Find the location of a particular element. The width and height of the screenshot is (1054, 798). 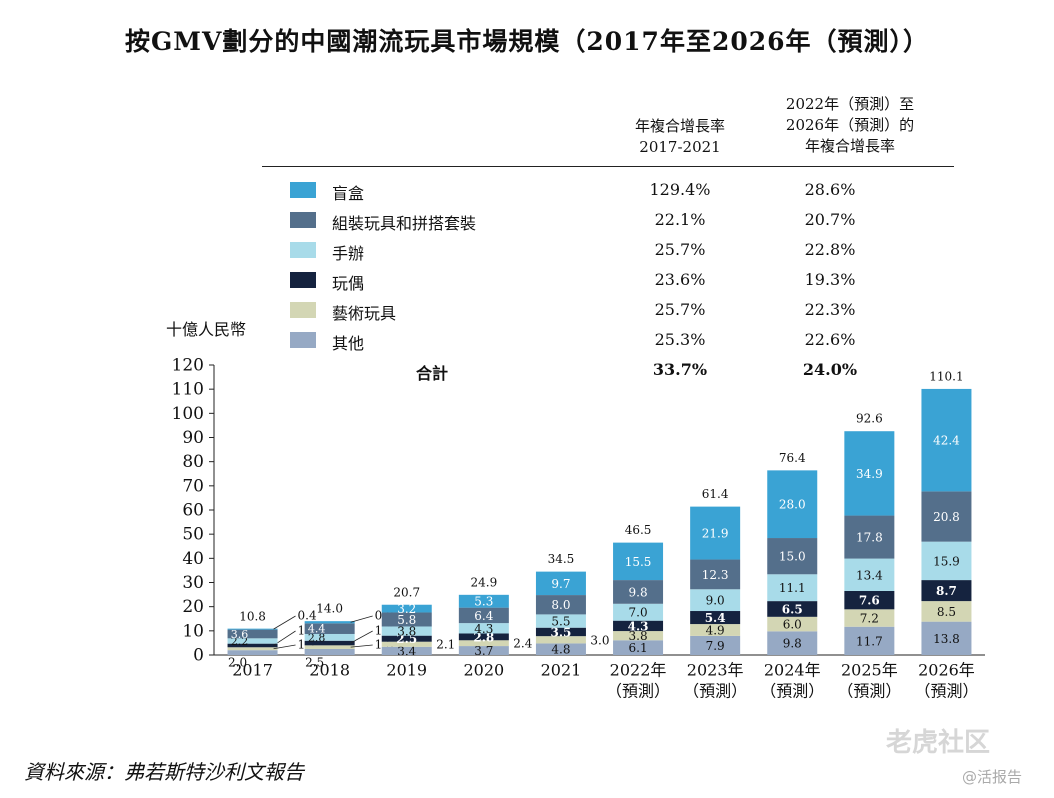

legend-label: 組裝玩具和拼搭套裝 is located at coordinates (404, 223).